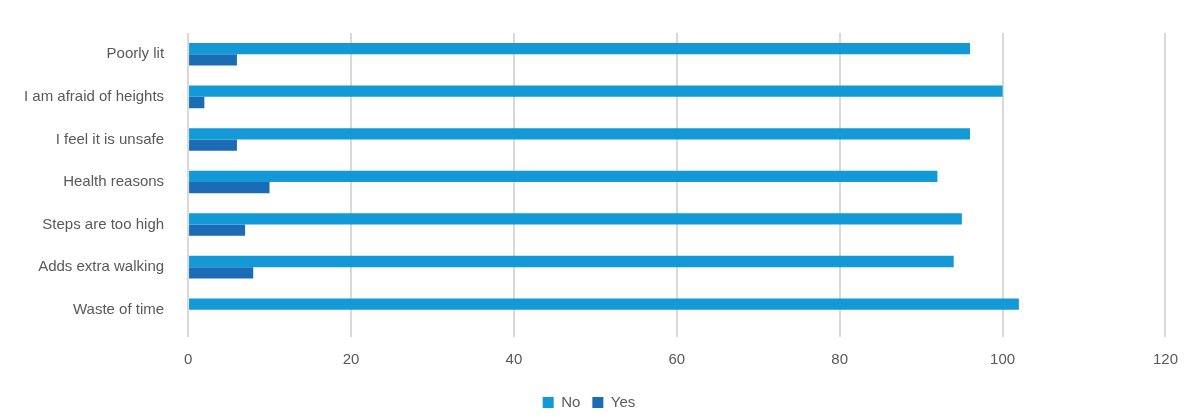 Image resolution: width=1200 pixels, height=420 pixels. I want to click on x-tick-label: 0, so click(188, 359).